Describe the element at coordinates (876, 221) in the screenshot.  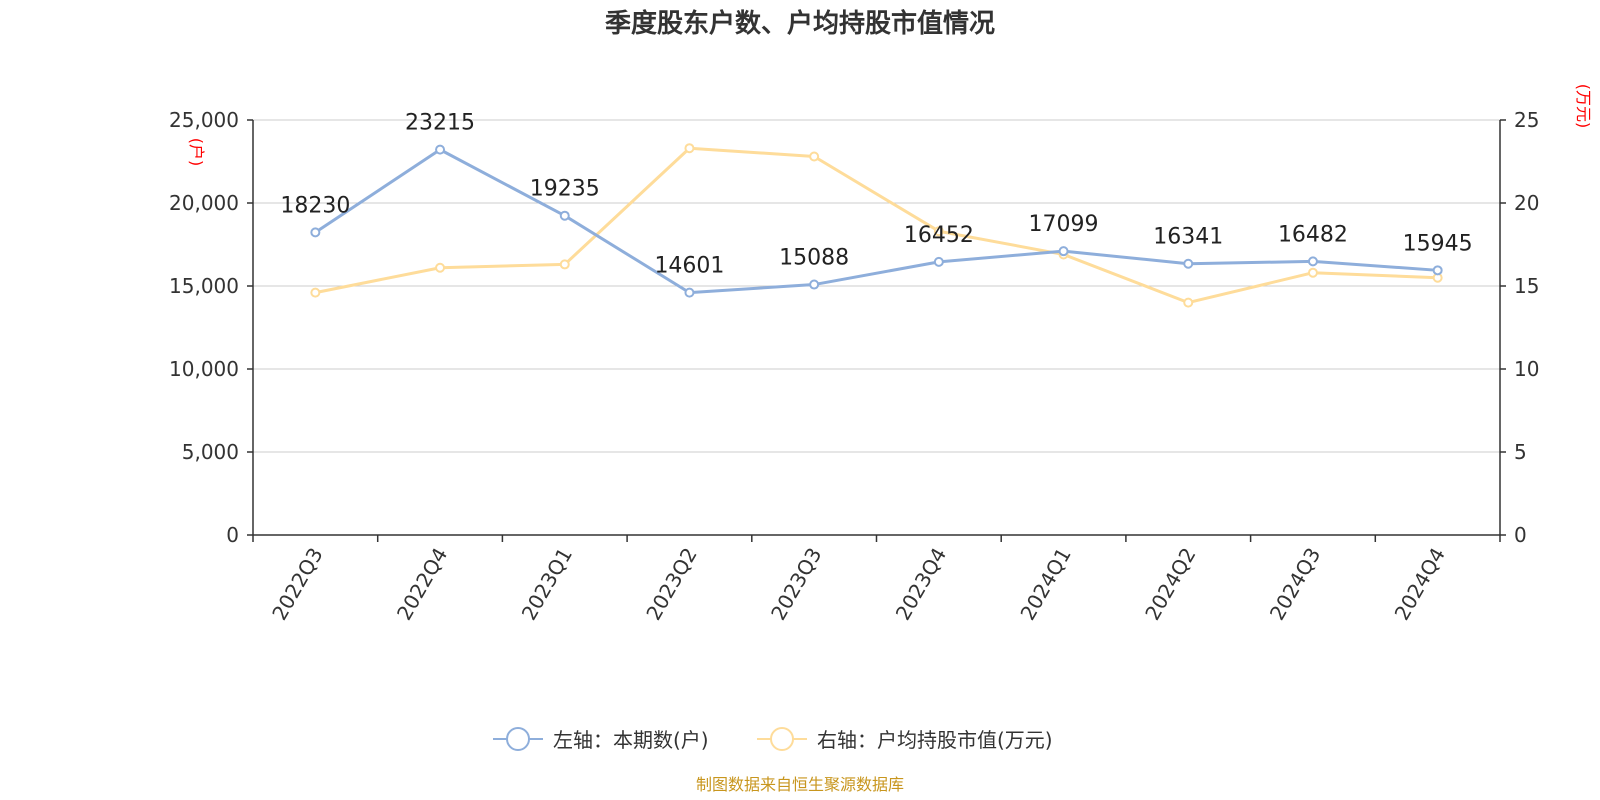
I see `series-line-left` at that location.